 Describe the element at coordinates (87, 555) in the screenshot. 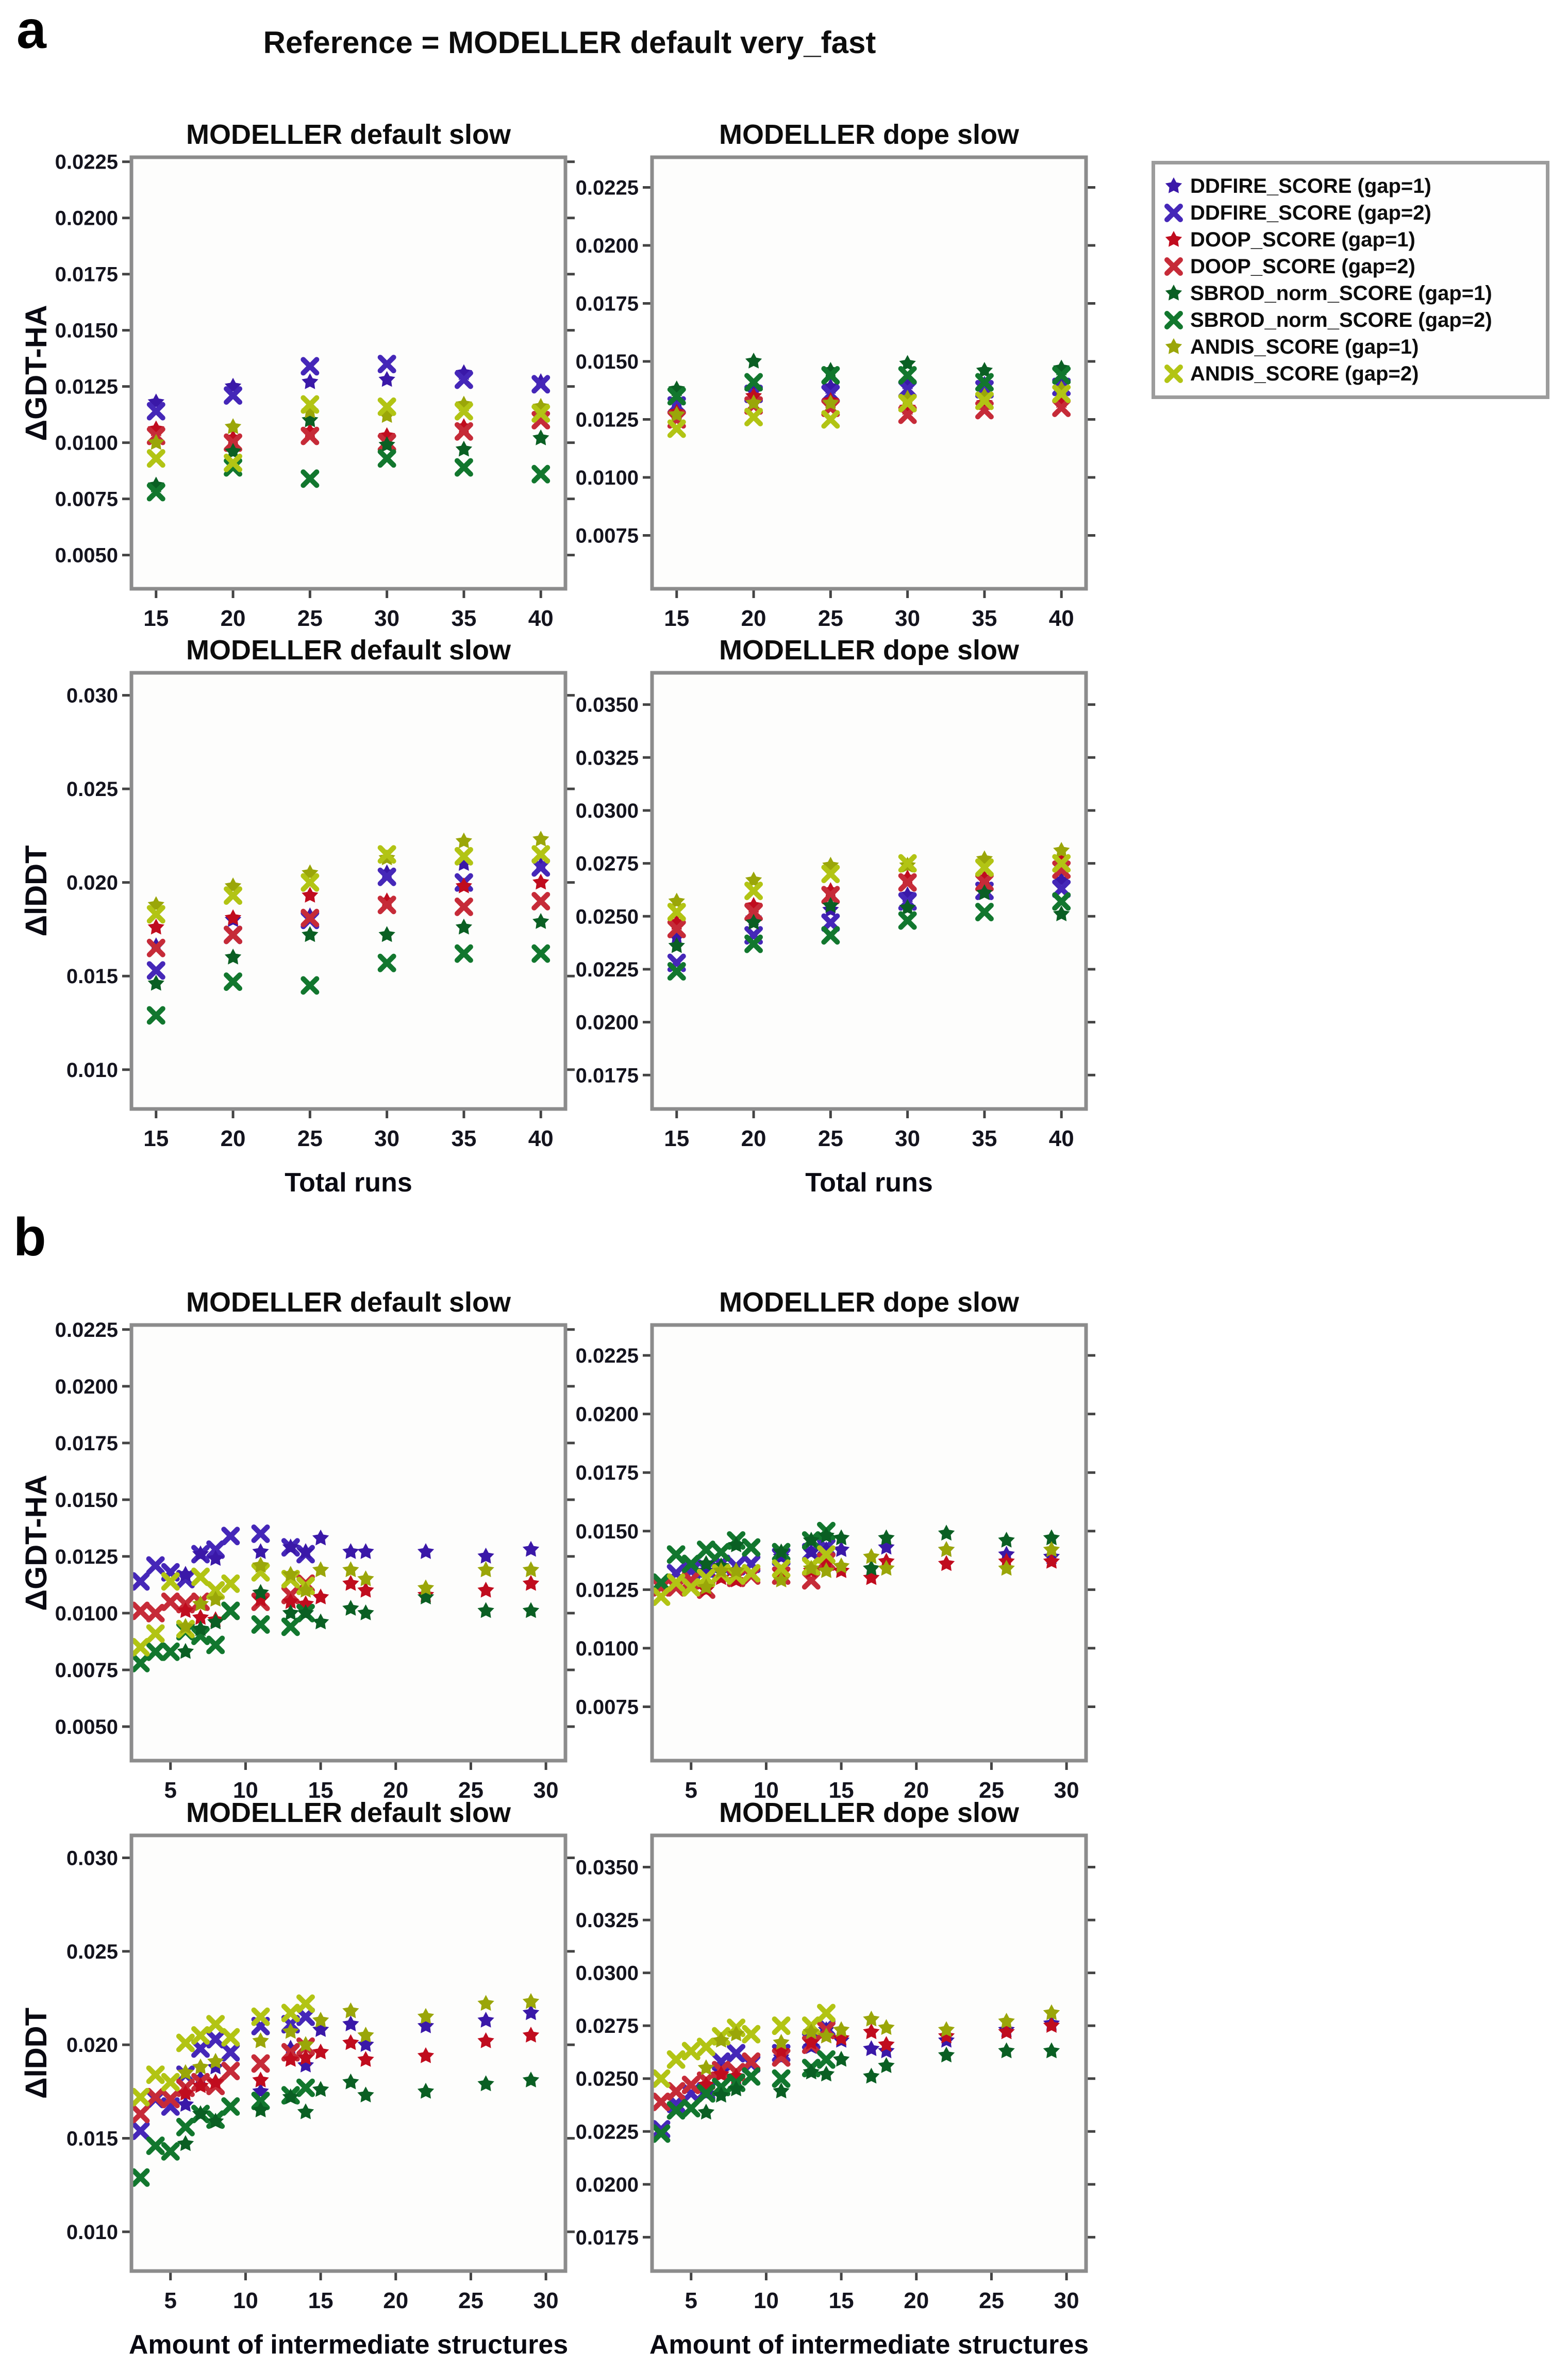

I see `y-tick-label: 0.0050` at that location.